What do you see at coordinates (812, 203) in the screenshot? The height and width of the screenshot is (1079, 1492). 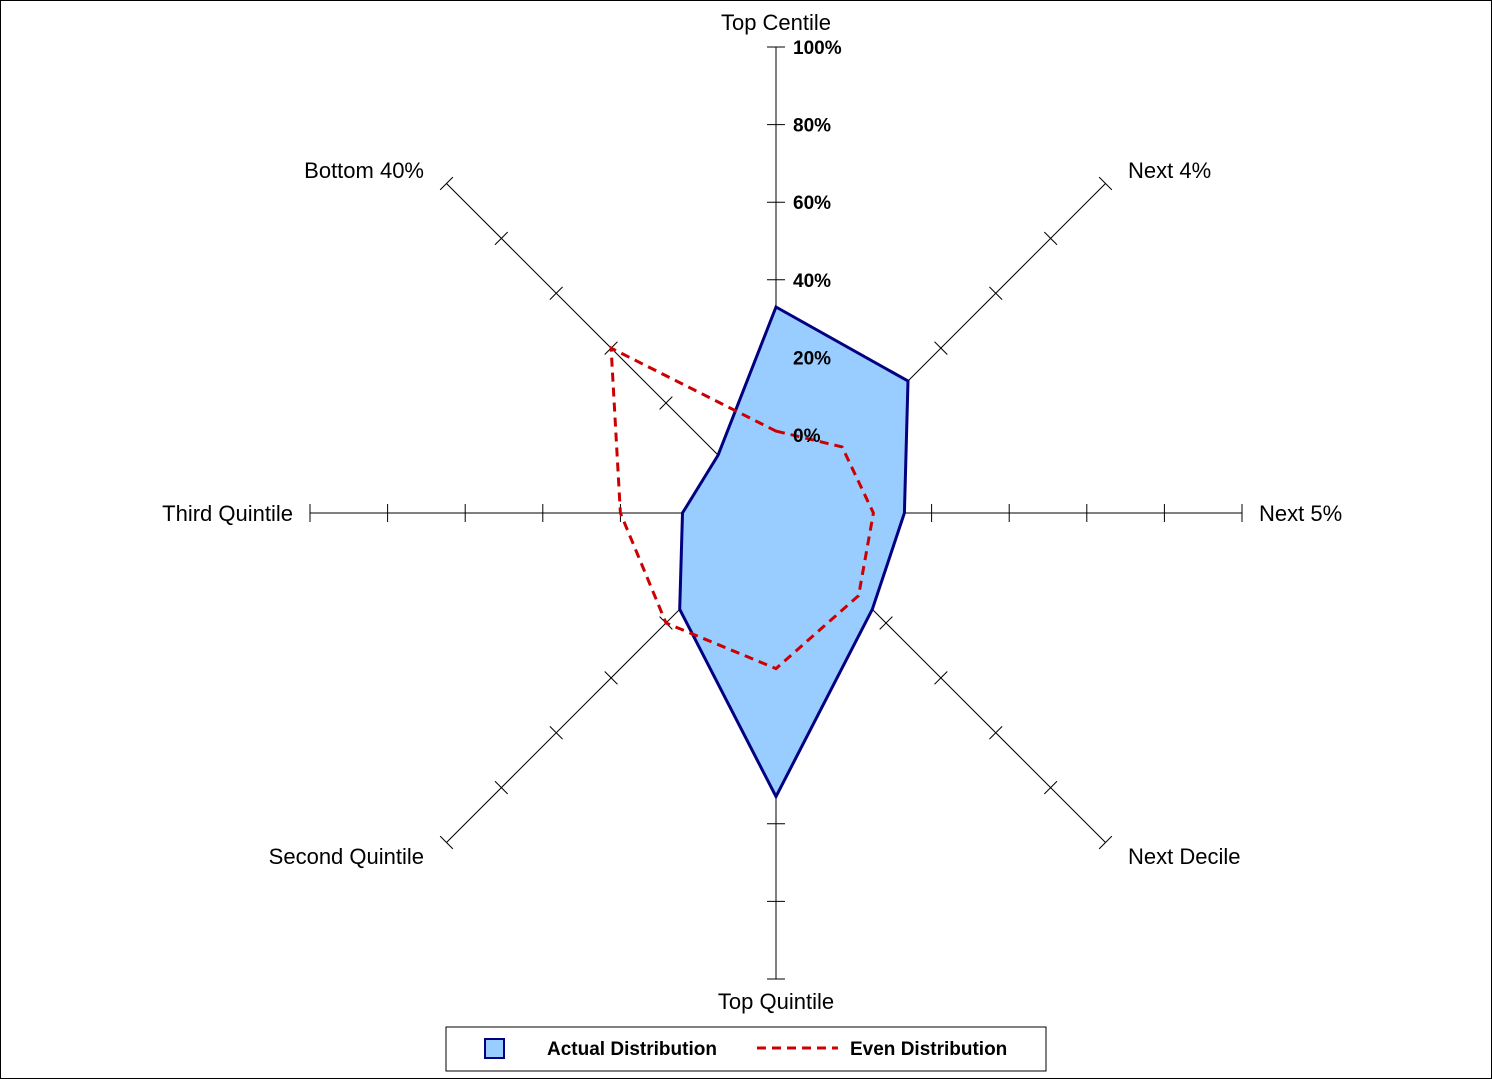 I see `r-tick-label: 60%` at bounding box center [812, 203].